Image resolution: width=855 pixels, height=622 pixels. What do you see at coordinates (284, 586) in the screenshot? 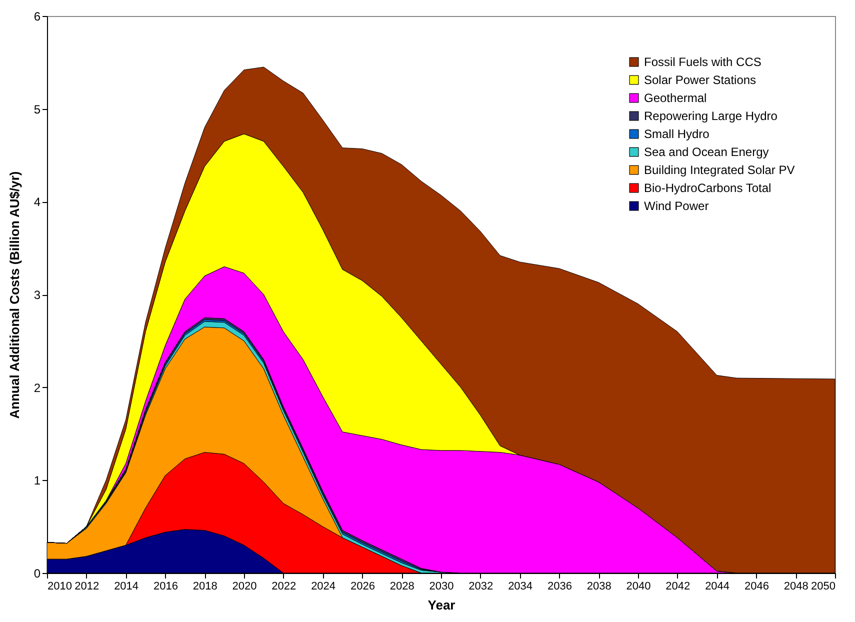
I see `x-tick-label: 2022` at bounding box center [284, 586].